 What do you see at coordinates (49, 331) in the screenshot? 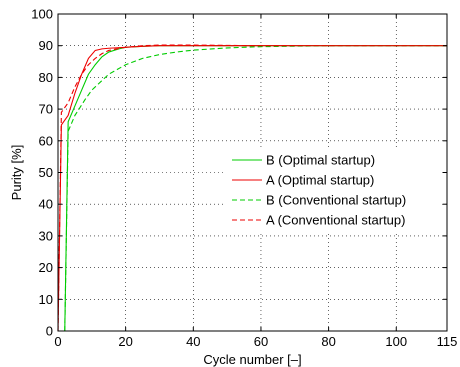
I see `y-tick-label: 0` at bounding box center [49, 331].